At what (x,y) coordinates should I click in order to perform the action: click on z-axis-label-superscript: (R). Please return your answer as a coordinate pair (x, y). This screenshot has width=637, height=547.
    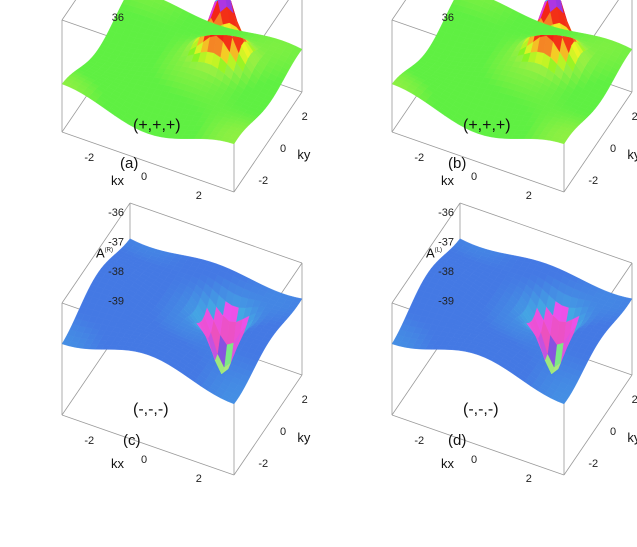
    Looking at the image, I should click on (109, 250).